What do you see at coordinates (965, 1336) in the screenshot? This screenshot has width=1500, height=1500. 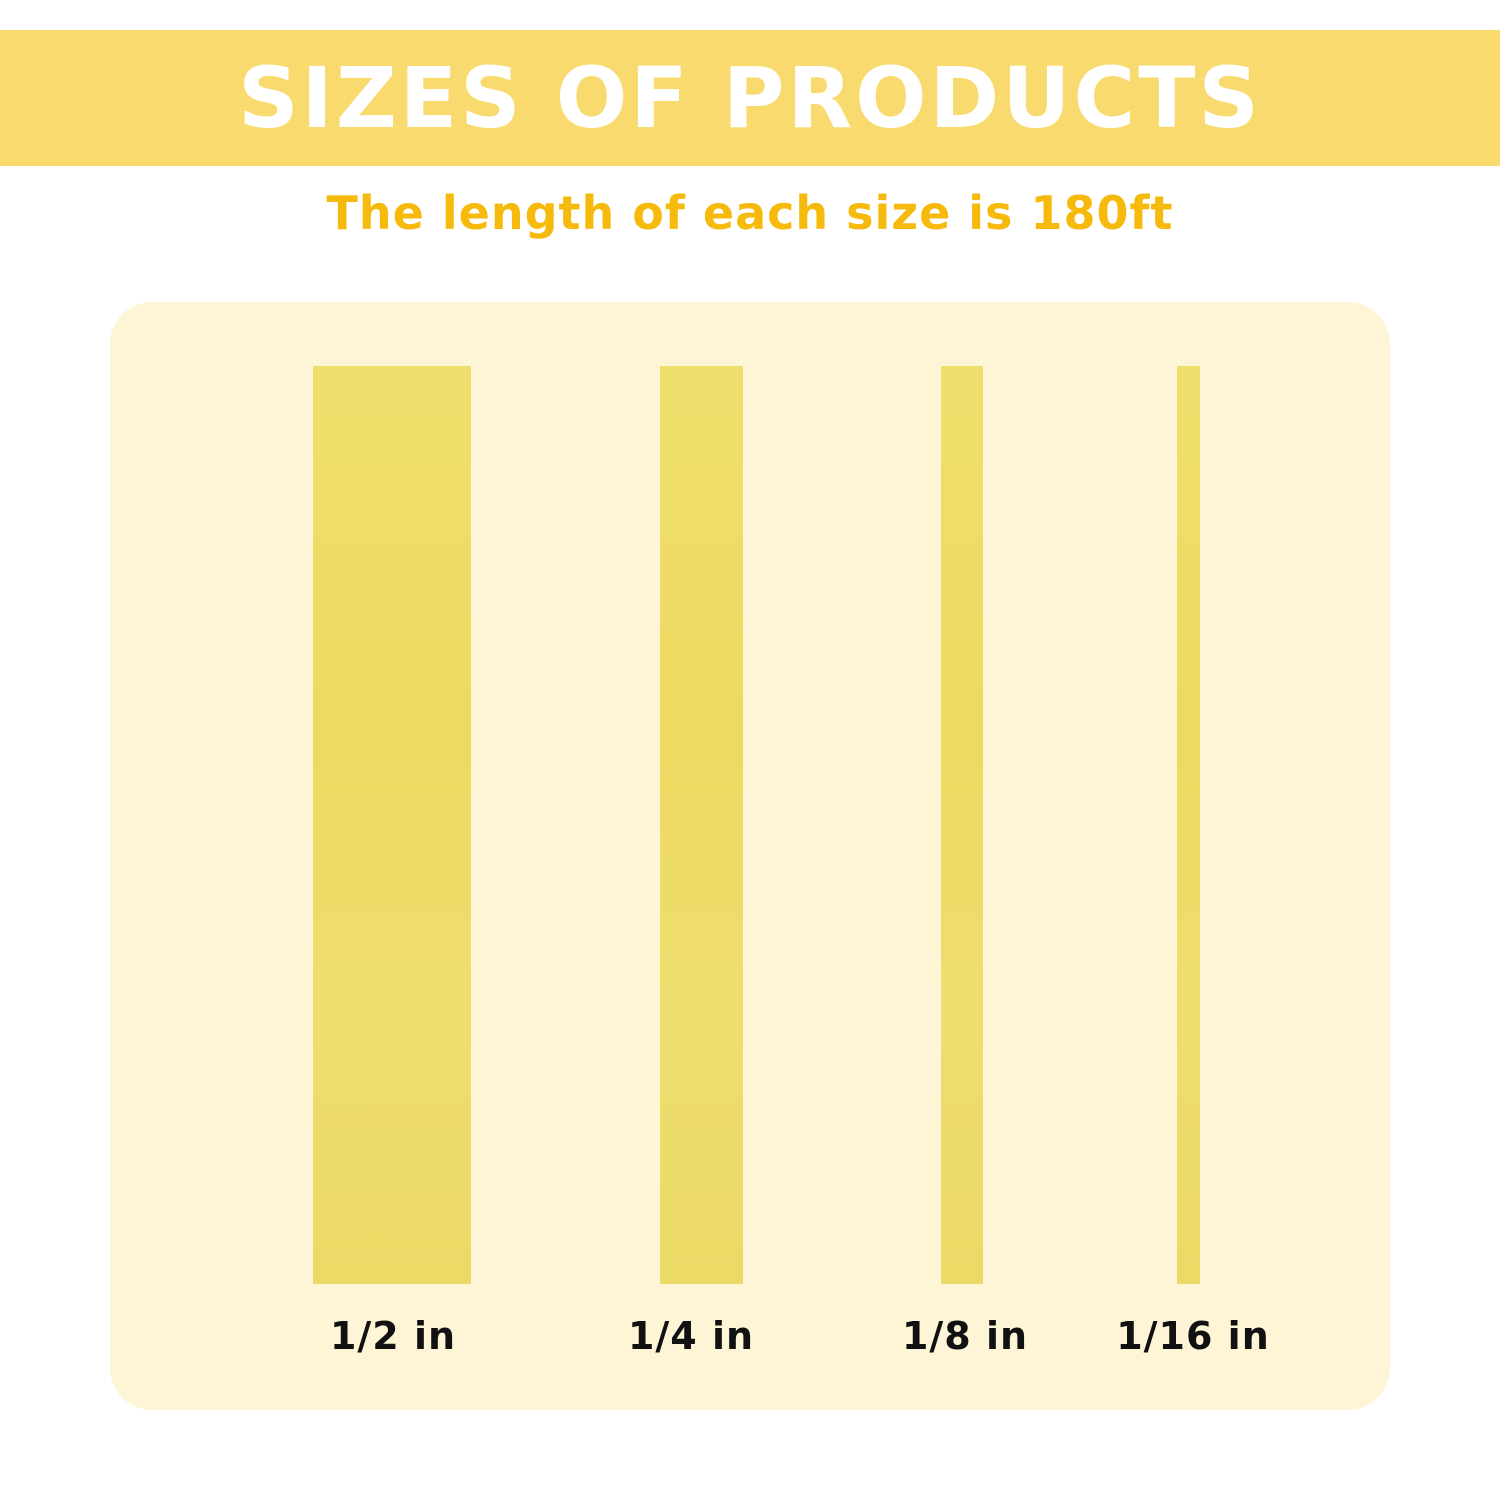 I see `size-label: 1/8 in` at bounding box center [965, 1336].